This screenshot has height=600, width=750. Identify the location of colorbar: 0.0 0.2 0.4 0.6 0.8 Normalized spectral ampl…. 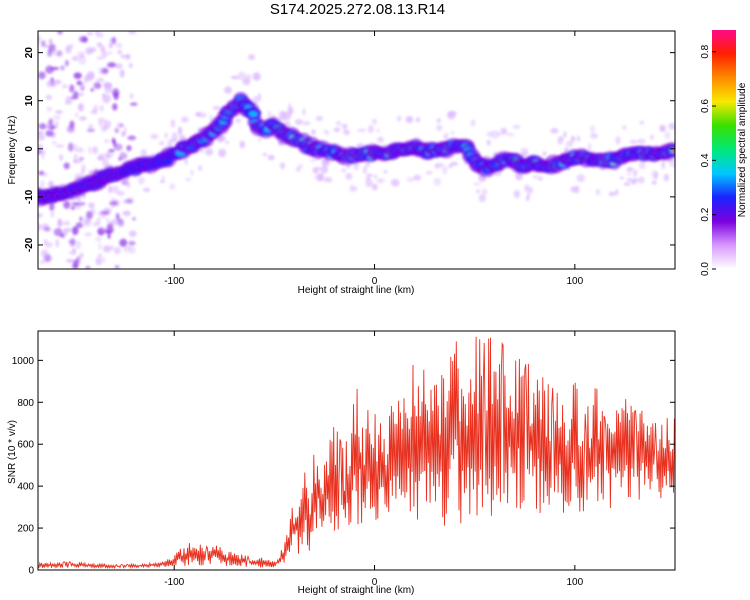
(724, 153).